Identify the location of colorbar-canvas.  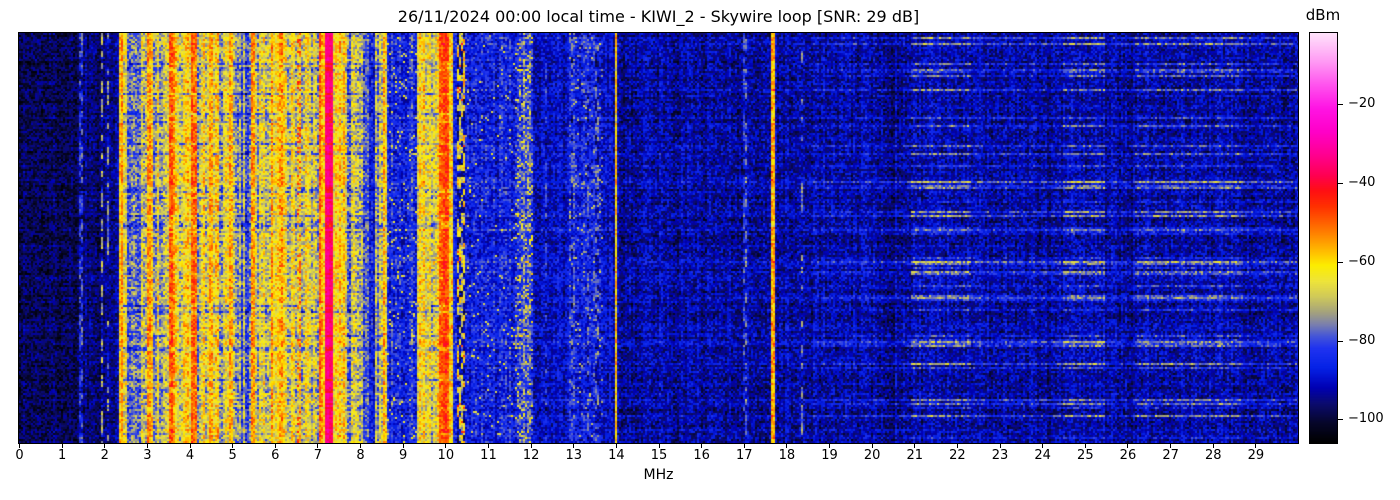
(1323, 238).